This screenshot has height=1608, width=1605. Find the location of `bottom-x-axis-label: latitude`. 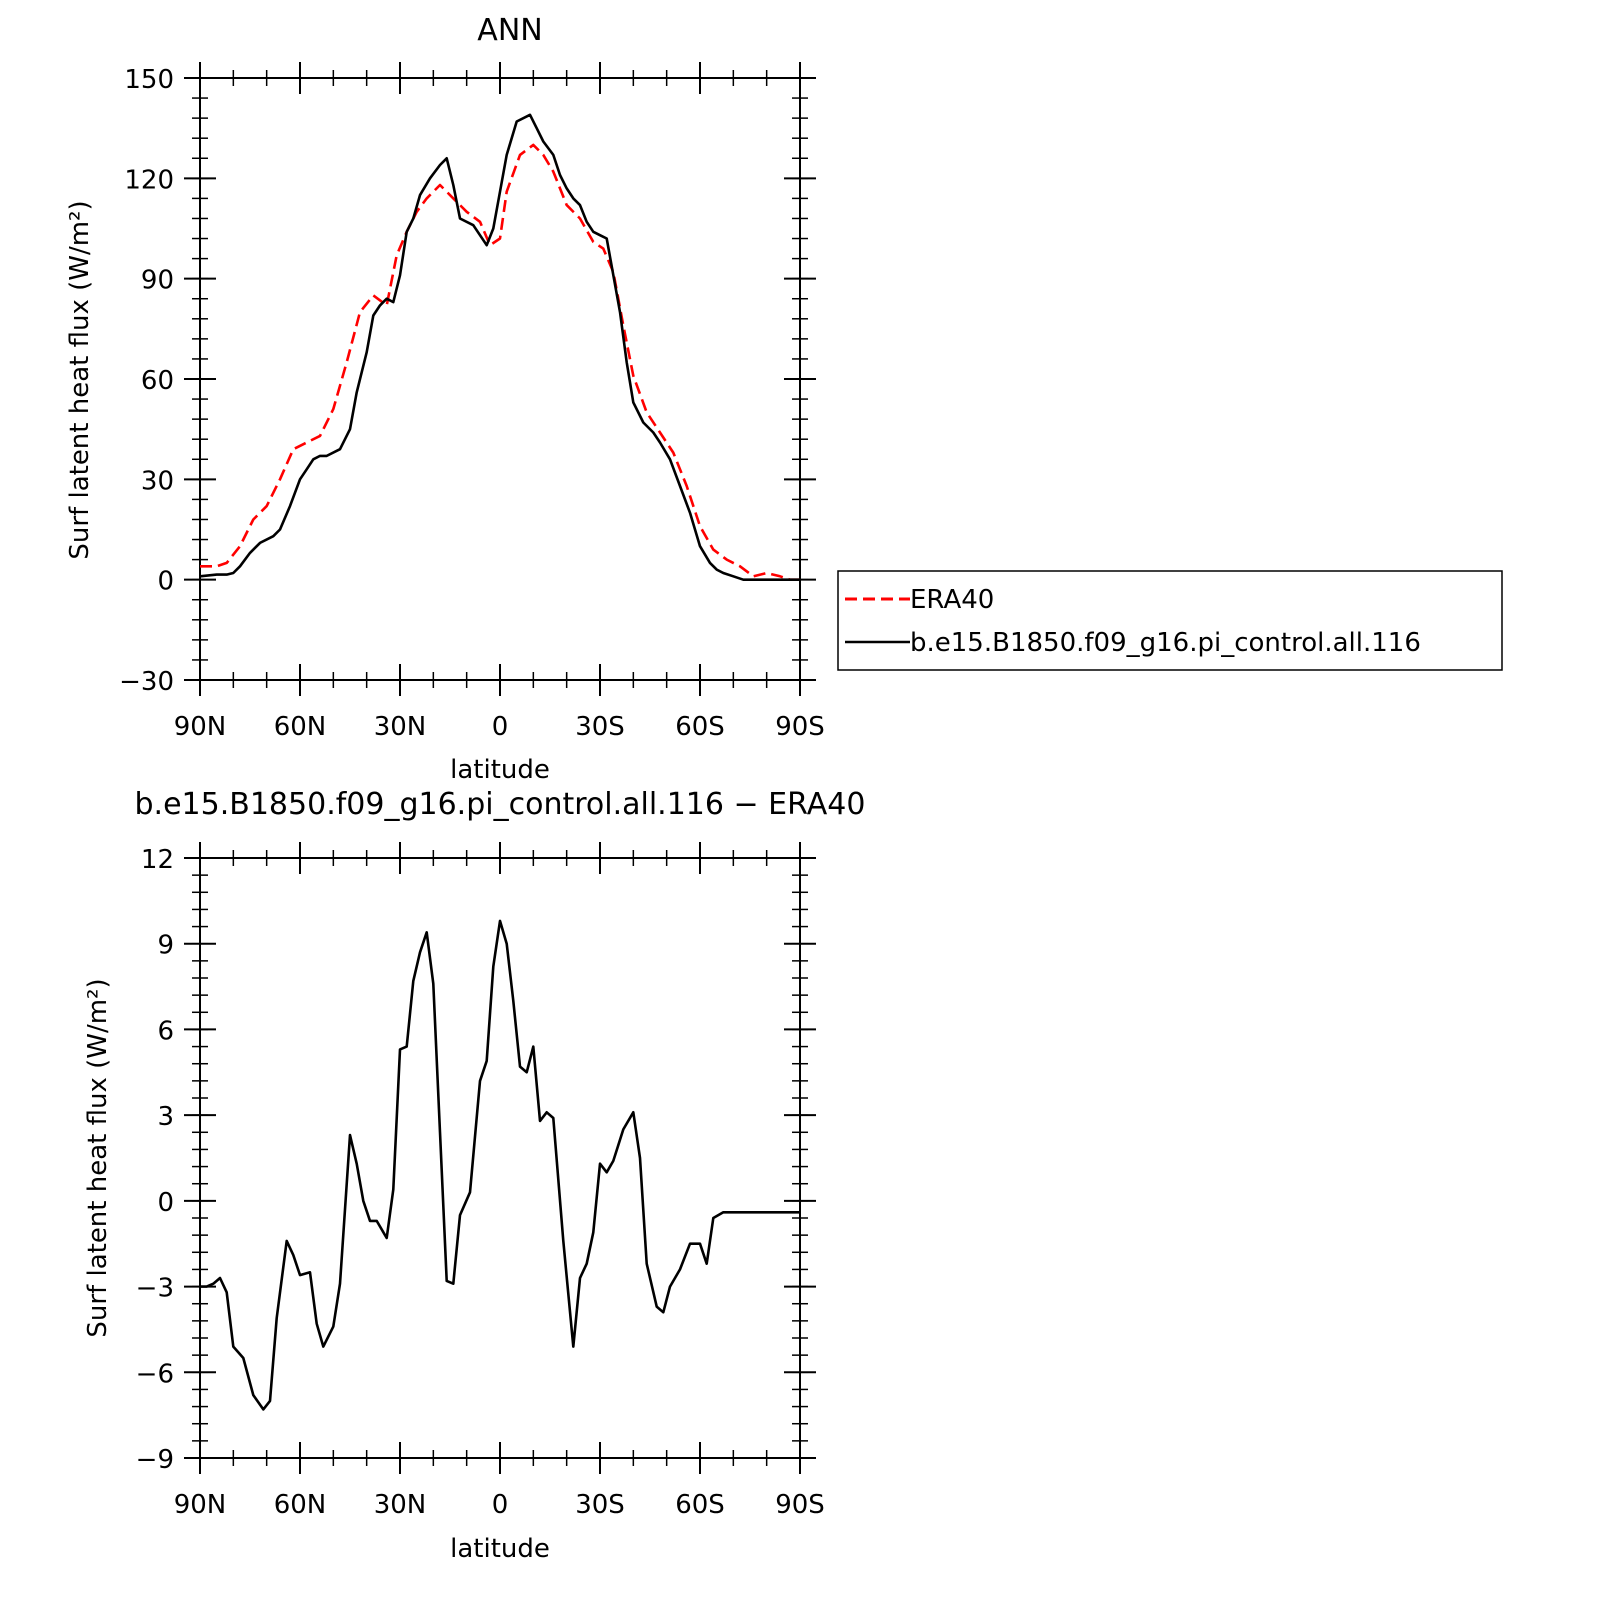

bottom-x-axis-label: latitude is located at coordinates (500, 1549).